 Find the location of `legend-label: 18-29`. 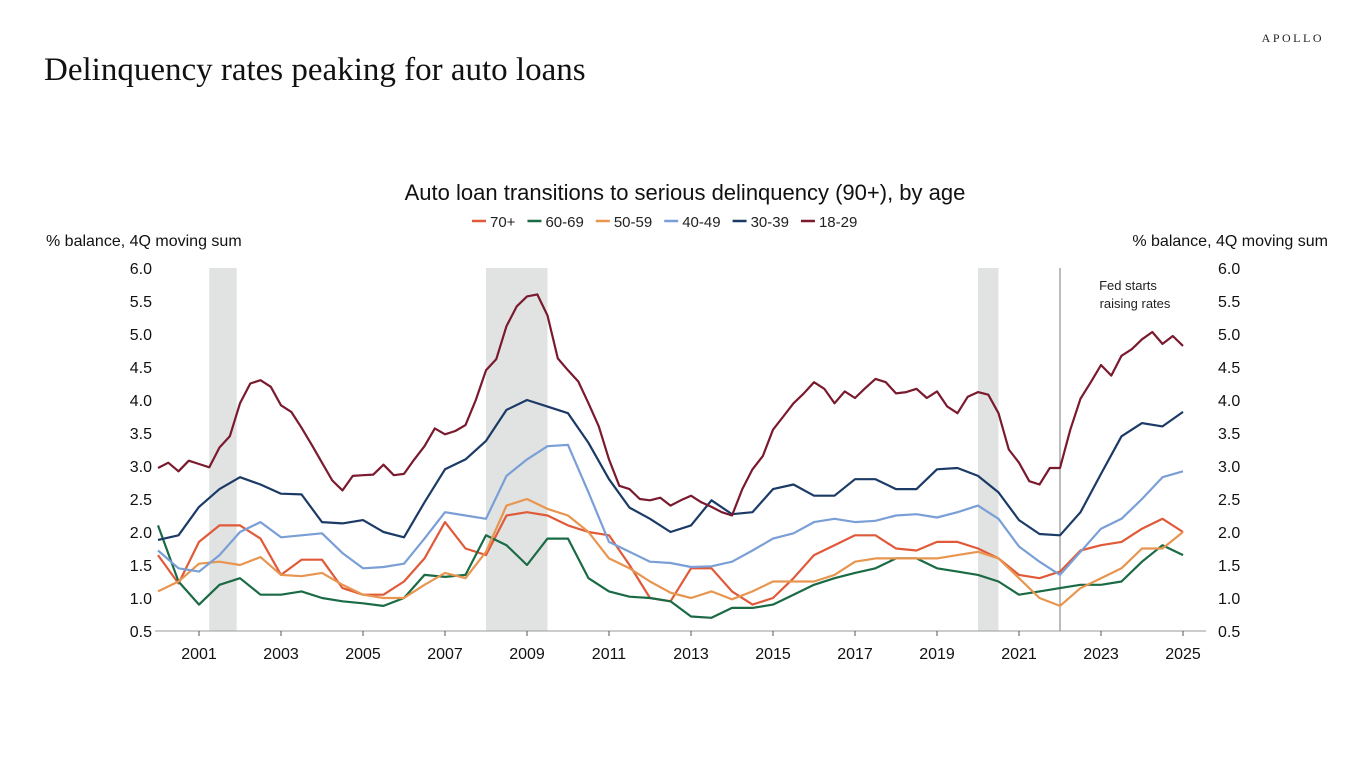

legend-label: 18-29 is located at coordinates (838, 222).